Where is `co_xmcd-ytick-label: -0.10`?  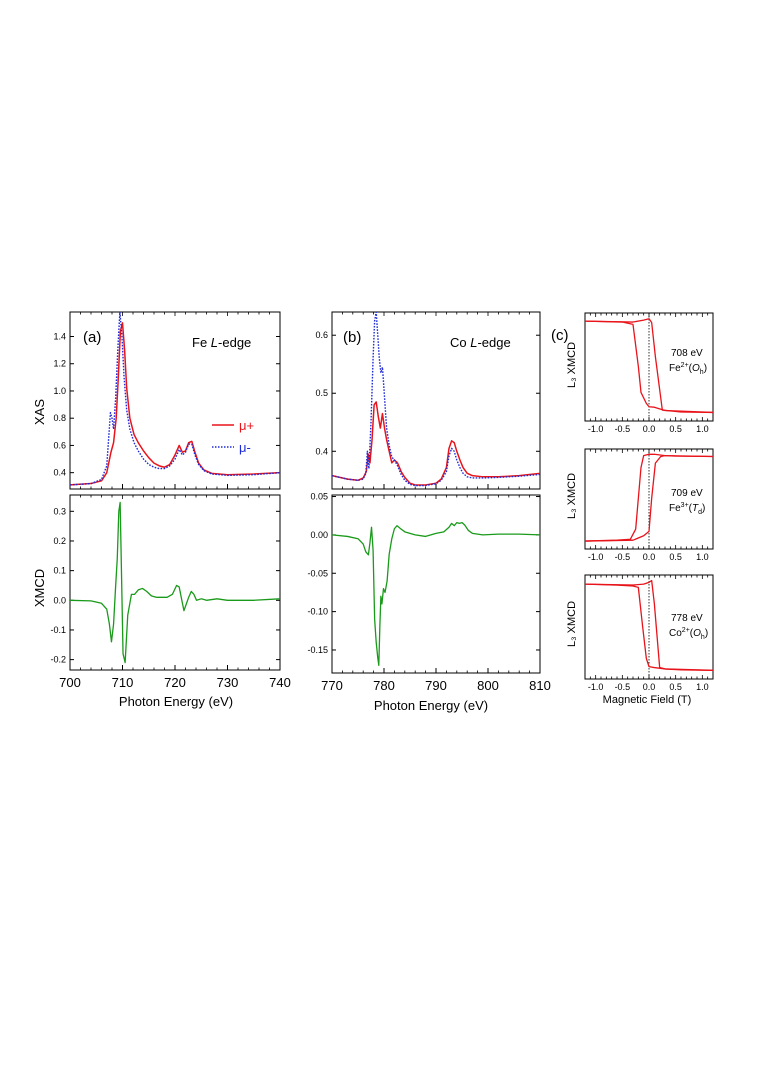
co_xmcd-ytick-label: -0.10 is located at coordinates (317, 612).